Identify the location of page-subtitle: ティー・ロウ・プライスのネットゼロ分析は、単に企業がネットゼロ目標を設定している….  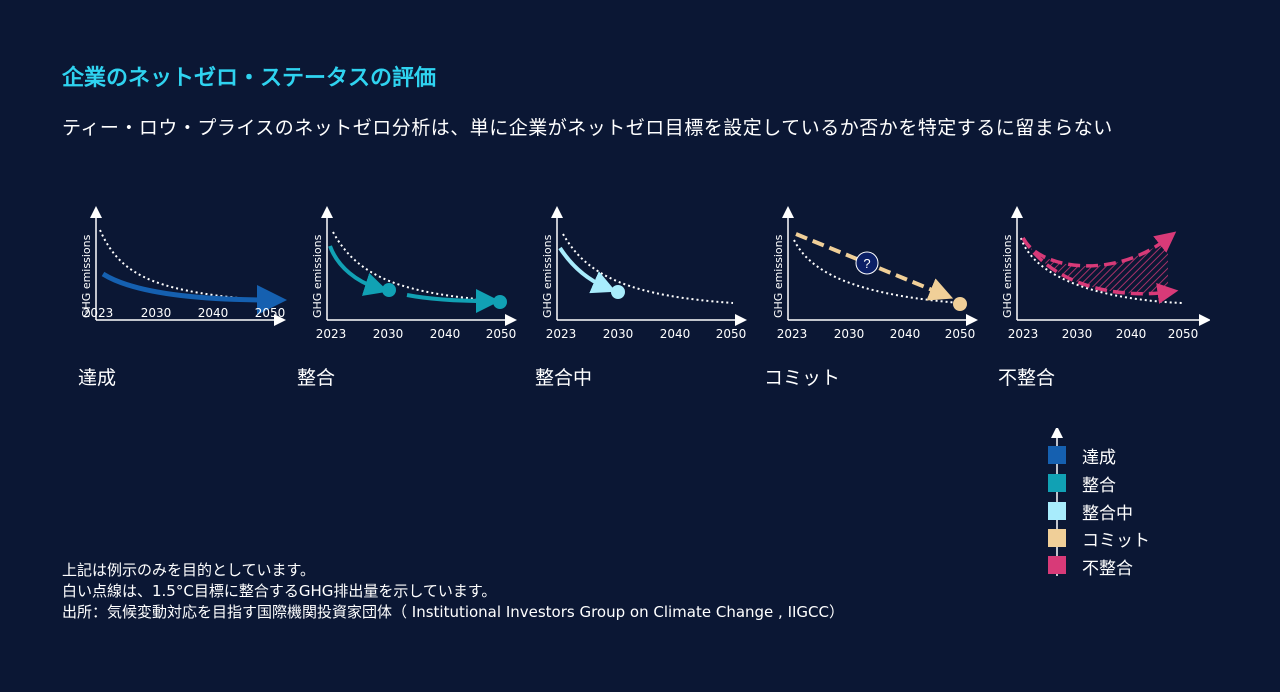
(587, 128).